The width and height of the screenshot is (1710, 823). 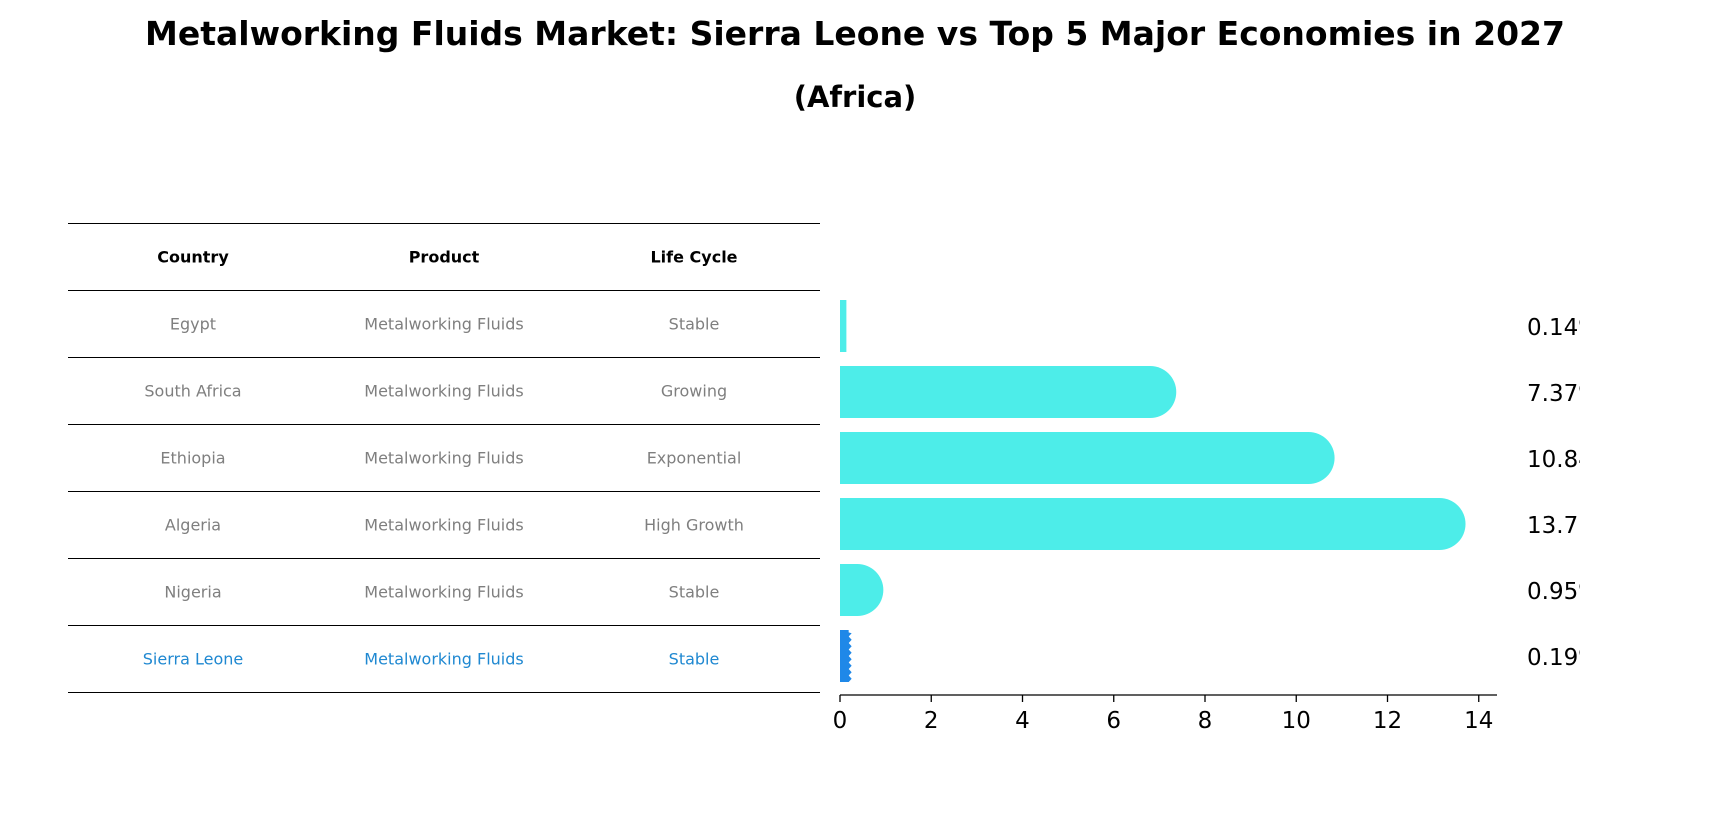 What do you see at coordinates (1205, 721) in the screenshot?
I see `x-tick-label: 8` at bounding box center [1205, 721].